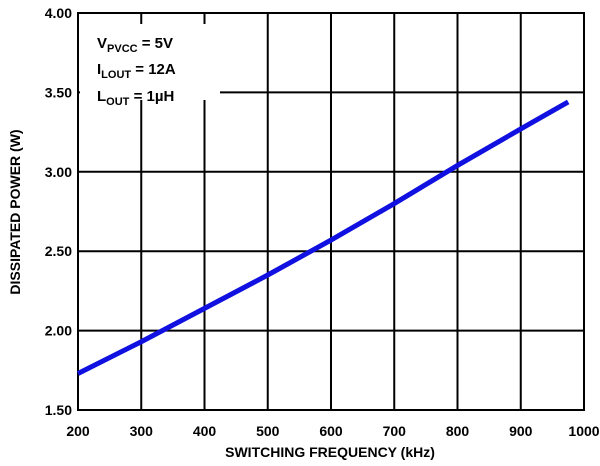  Describe the element at coordinates (58, 13) in the screenshot. I see `y-tick-label: 4.00` at that location.